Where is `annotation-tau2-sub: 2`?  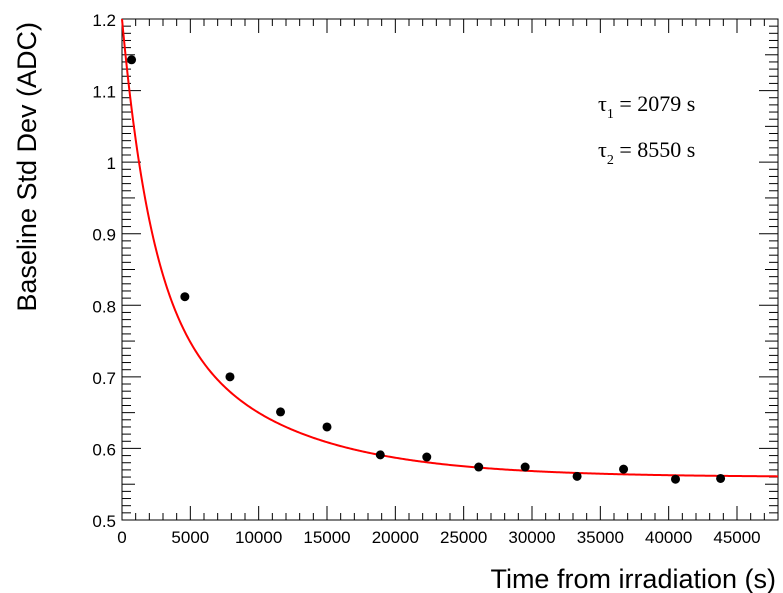
annotation-tau2-sub: 2 is located at coordinates (610, 160).